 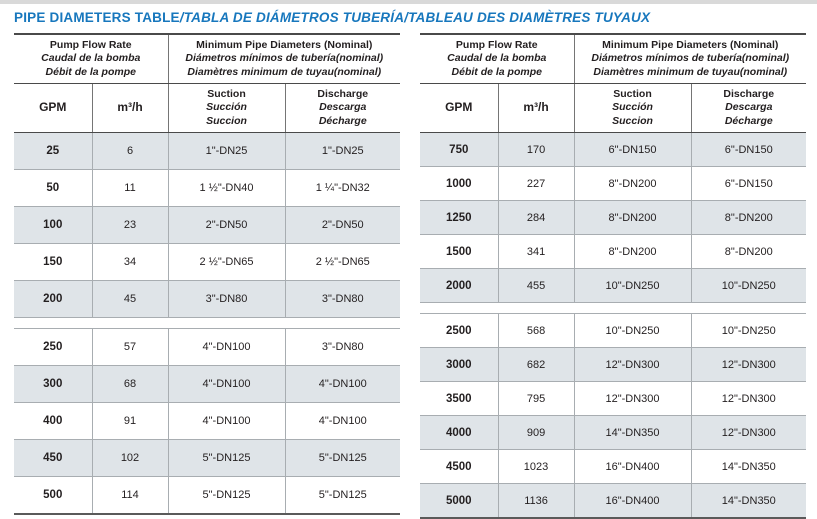 I want to click on suction-cell: 6"-DN150, so click(x=632, y=149).